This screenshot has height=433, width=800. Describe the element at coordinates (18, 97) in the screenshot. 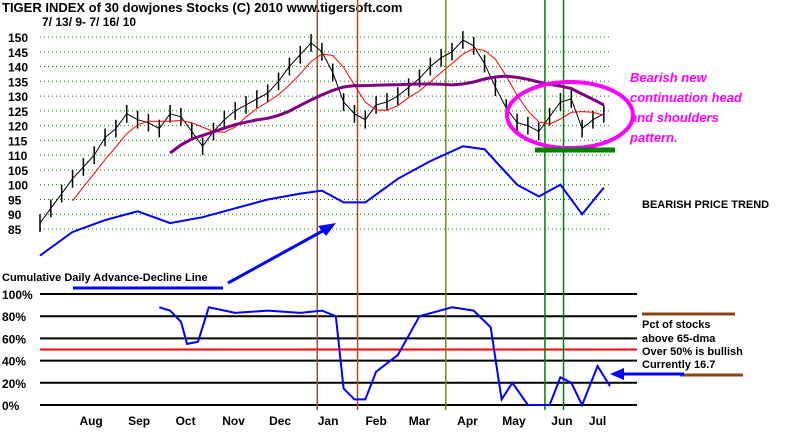

I see `y-tick-label: 130` at that location.